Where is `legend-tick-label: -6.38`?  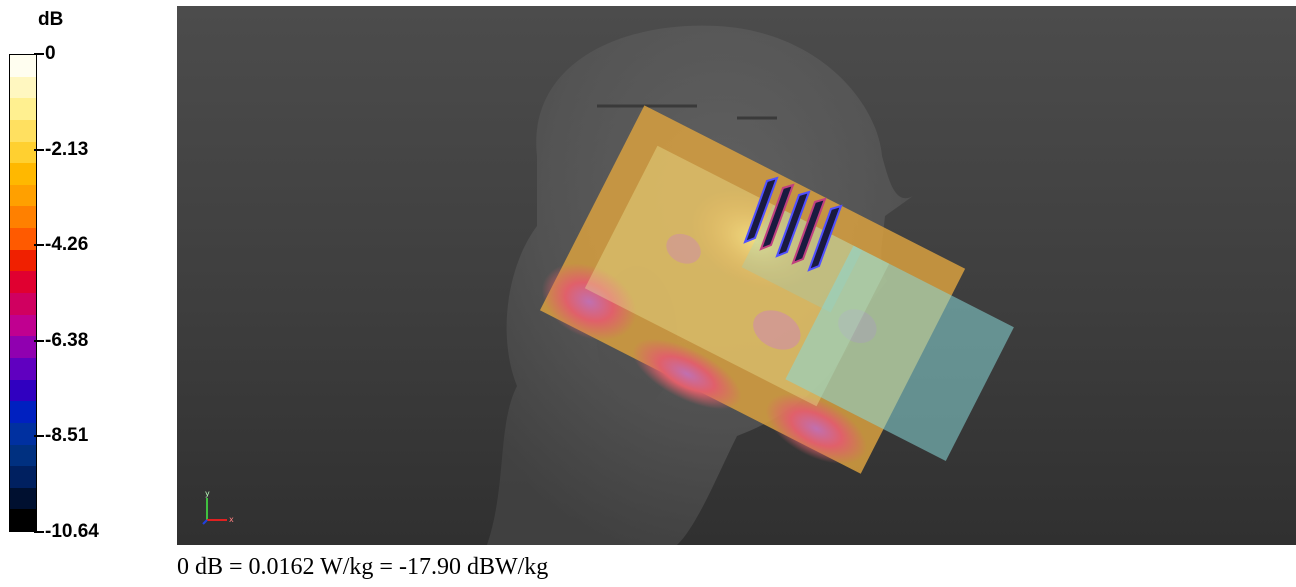
legend-tick-label: -6.38 is located at coordinates (67, 340).